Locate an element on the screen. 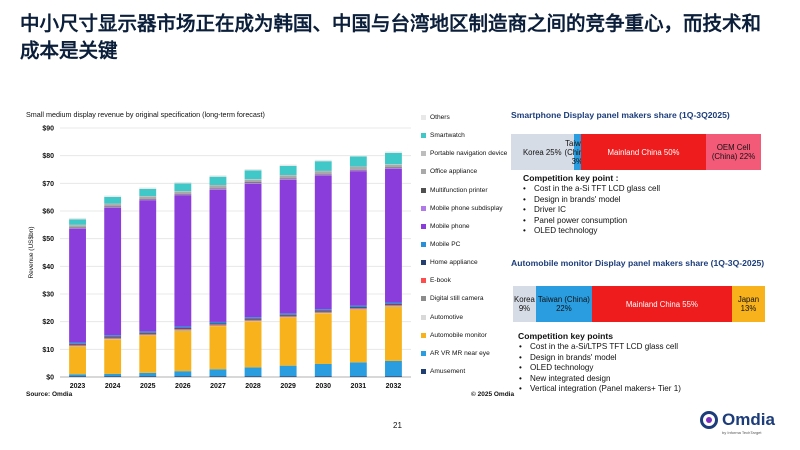 The height and width of the screenshot is (450, 800). legend-item: E-book is located at coordinates (471, 281).